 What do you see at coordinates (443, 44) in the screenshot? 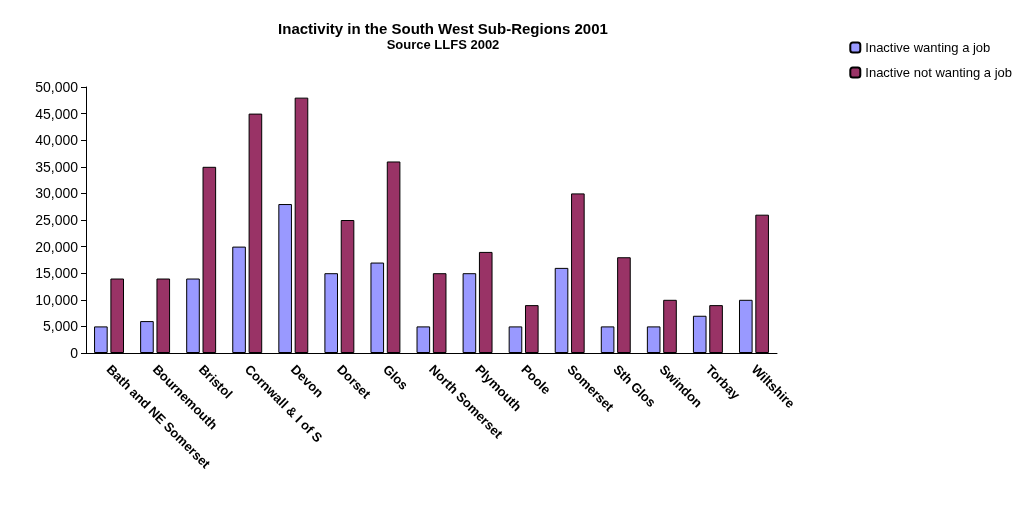
I see `chart-subtitle: Source LLFS 2002` at bounding box center [443, 44].